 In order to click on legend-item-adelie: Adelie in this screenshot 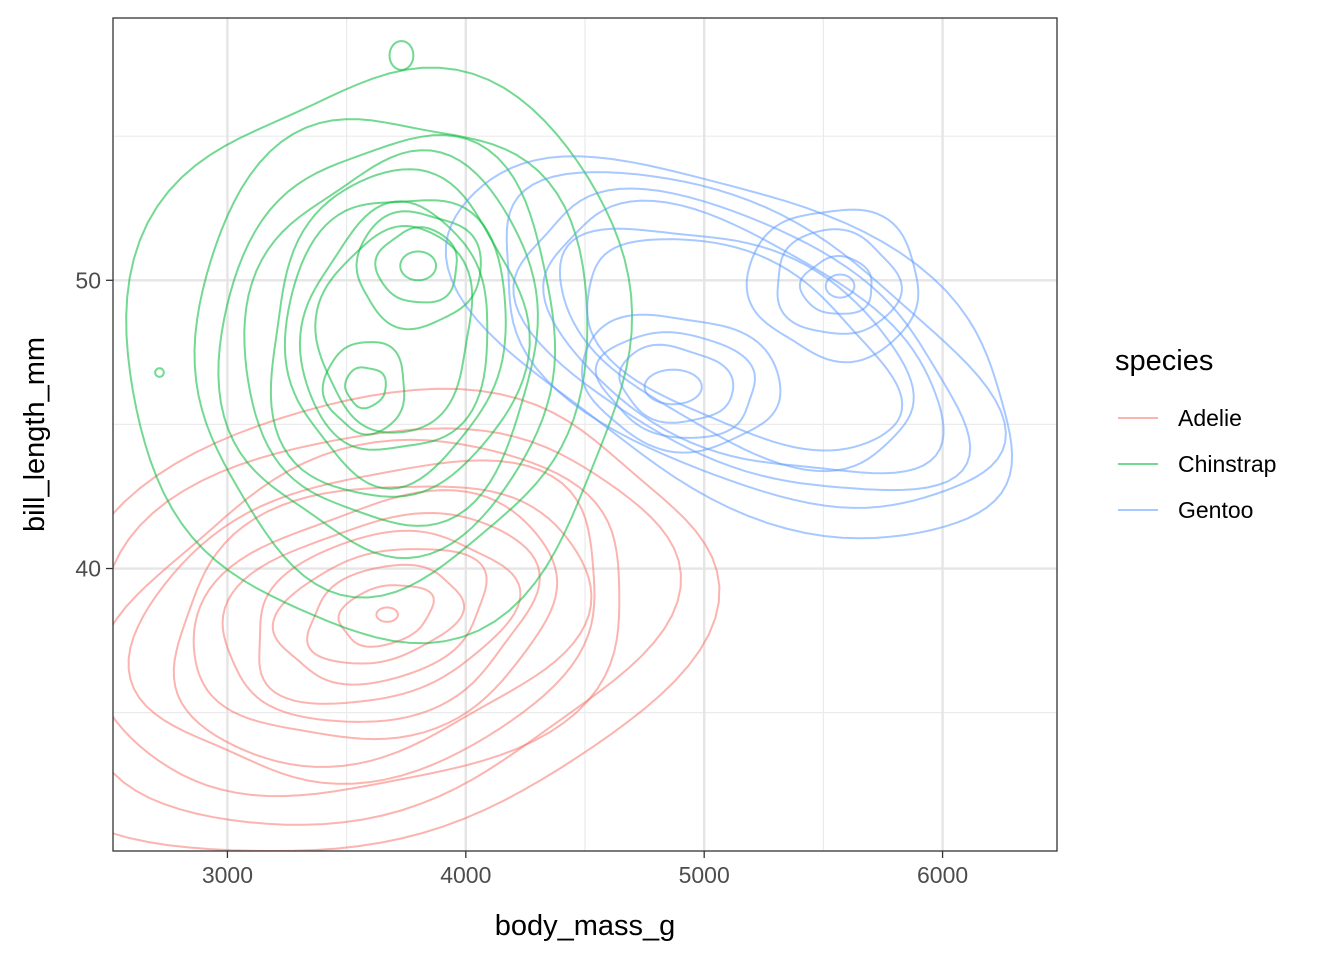, I will do `click(1180, 418)`.